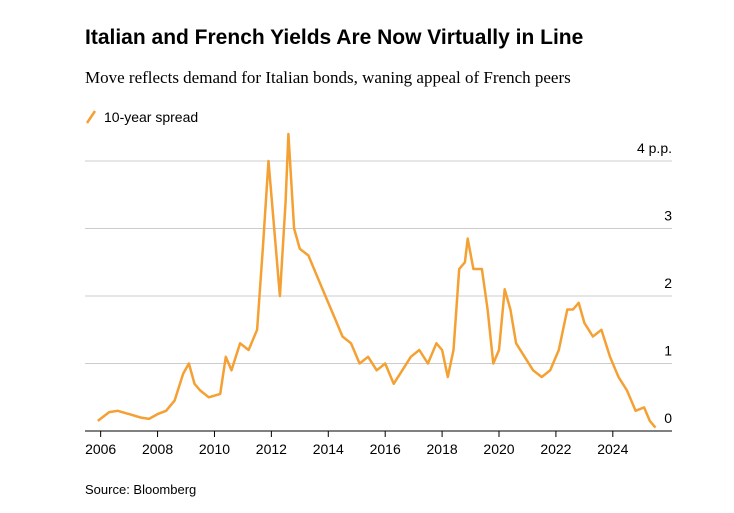 Image resolution: width=734 pixels, height=513 pixels. I want to click on y-tick-label: 2, so click(668, 283).